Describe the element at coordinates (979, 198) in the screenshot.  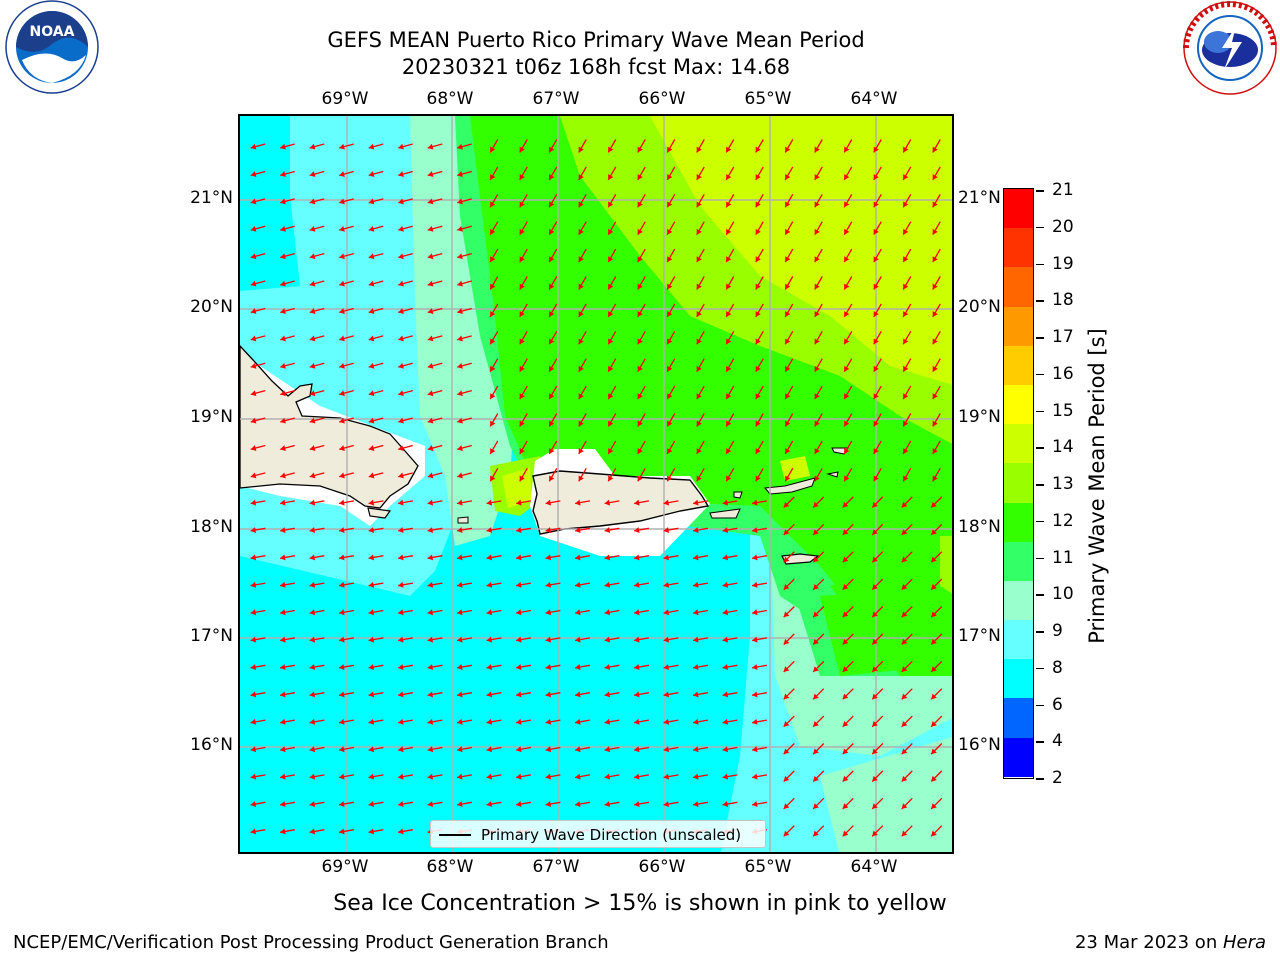
I see `lat-label-right: 21°N` at that location.